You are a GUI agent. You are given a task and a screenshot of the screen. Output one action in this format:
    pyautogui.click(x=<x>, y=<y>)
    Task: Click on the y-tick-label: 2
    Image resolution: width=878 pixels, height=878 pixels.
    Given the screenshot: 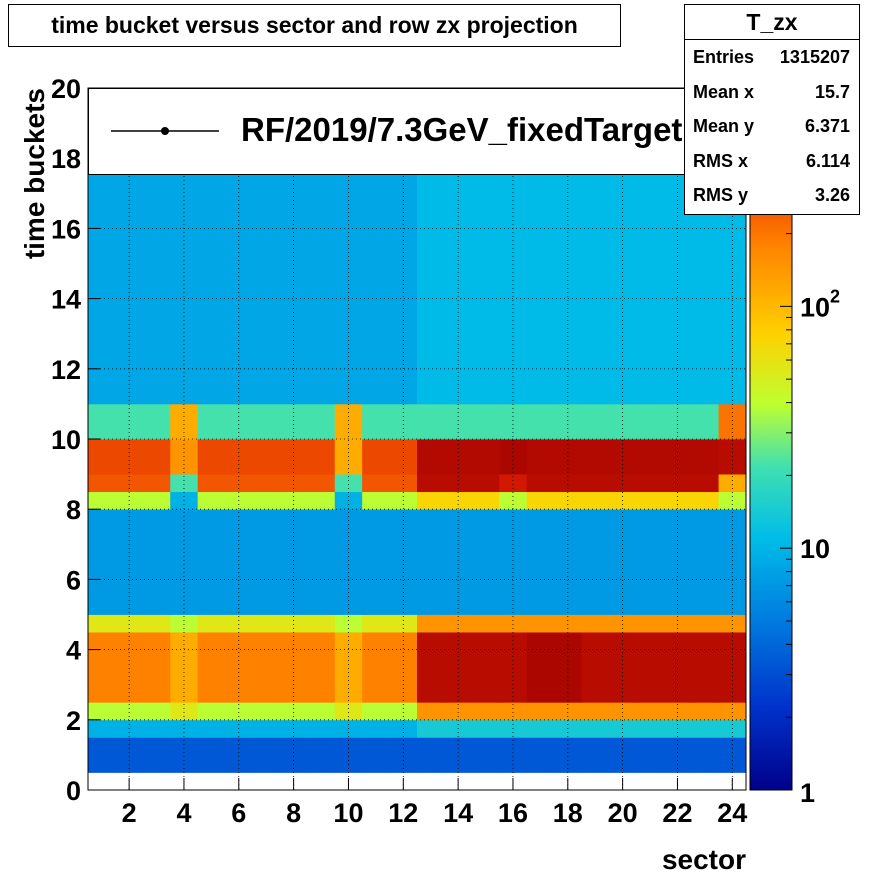 What is the action you would take?
    pyautogui.click(x=73, y=721)
    